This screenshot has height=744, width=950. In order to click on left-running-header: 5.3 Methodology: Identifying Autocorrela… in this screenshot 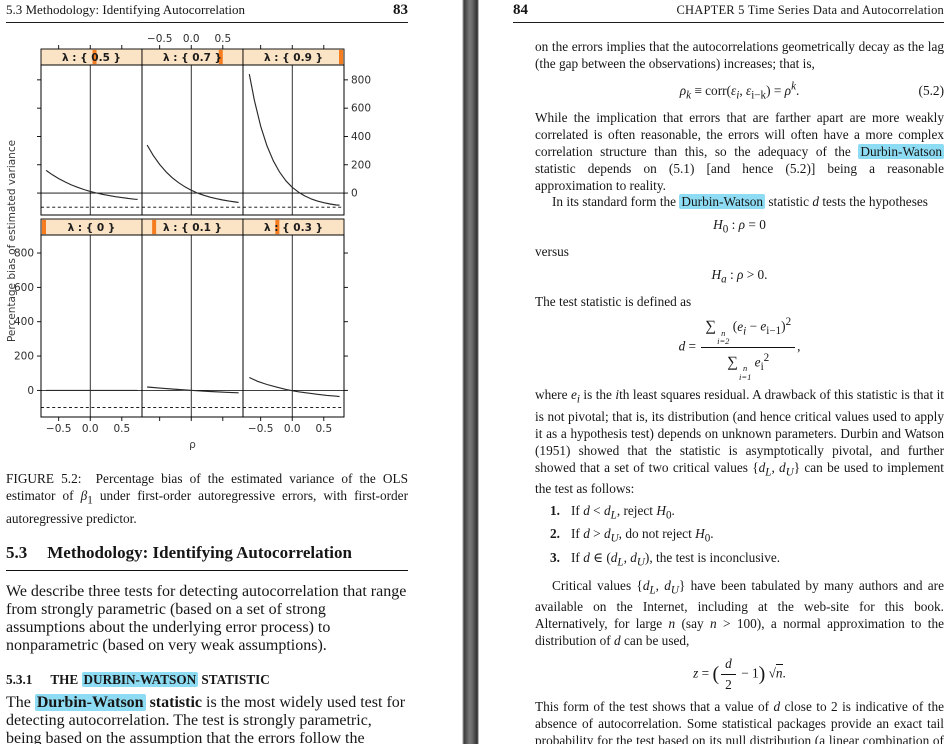, I will do `click(207, 12)`.